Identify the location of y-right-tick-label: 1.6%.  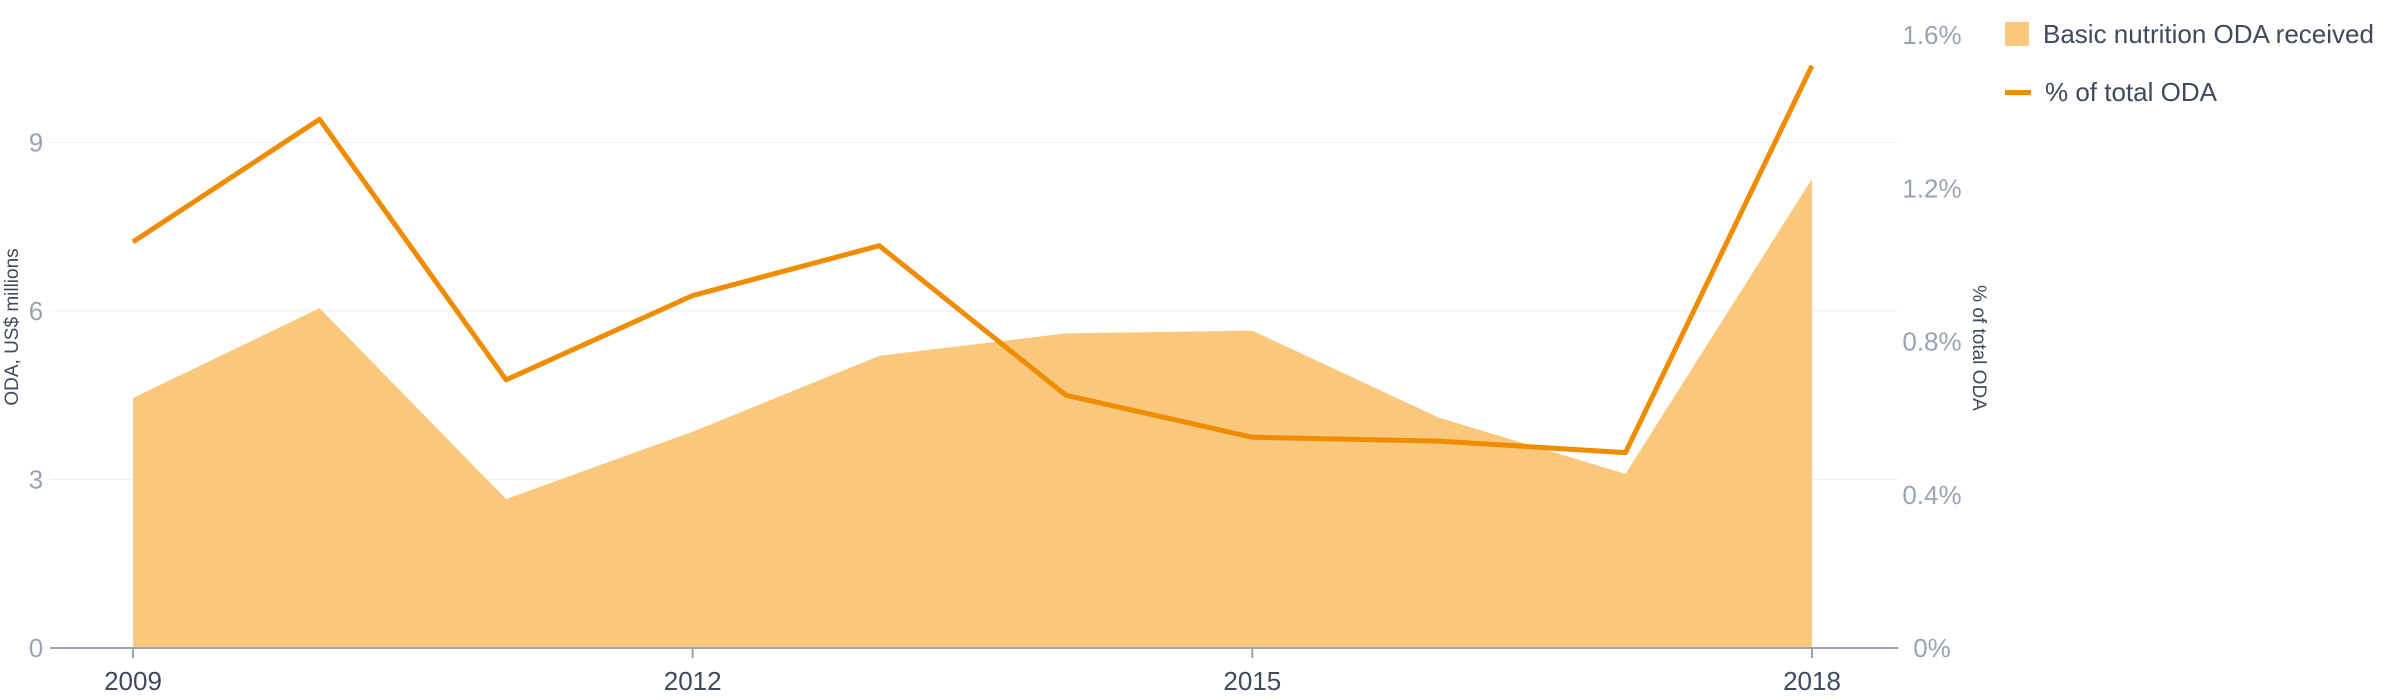
(1931, 35).